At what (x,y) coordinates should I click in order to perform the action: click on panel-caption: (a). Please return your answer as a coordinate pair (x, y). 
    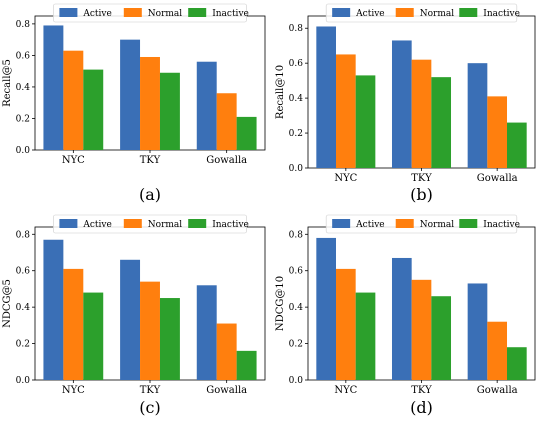
    Looking at the image, I should click on (150, 194).